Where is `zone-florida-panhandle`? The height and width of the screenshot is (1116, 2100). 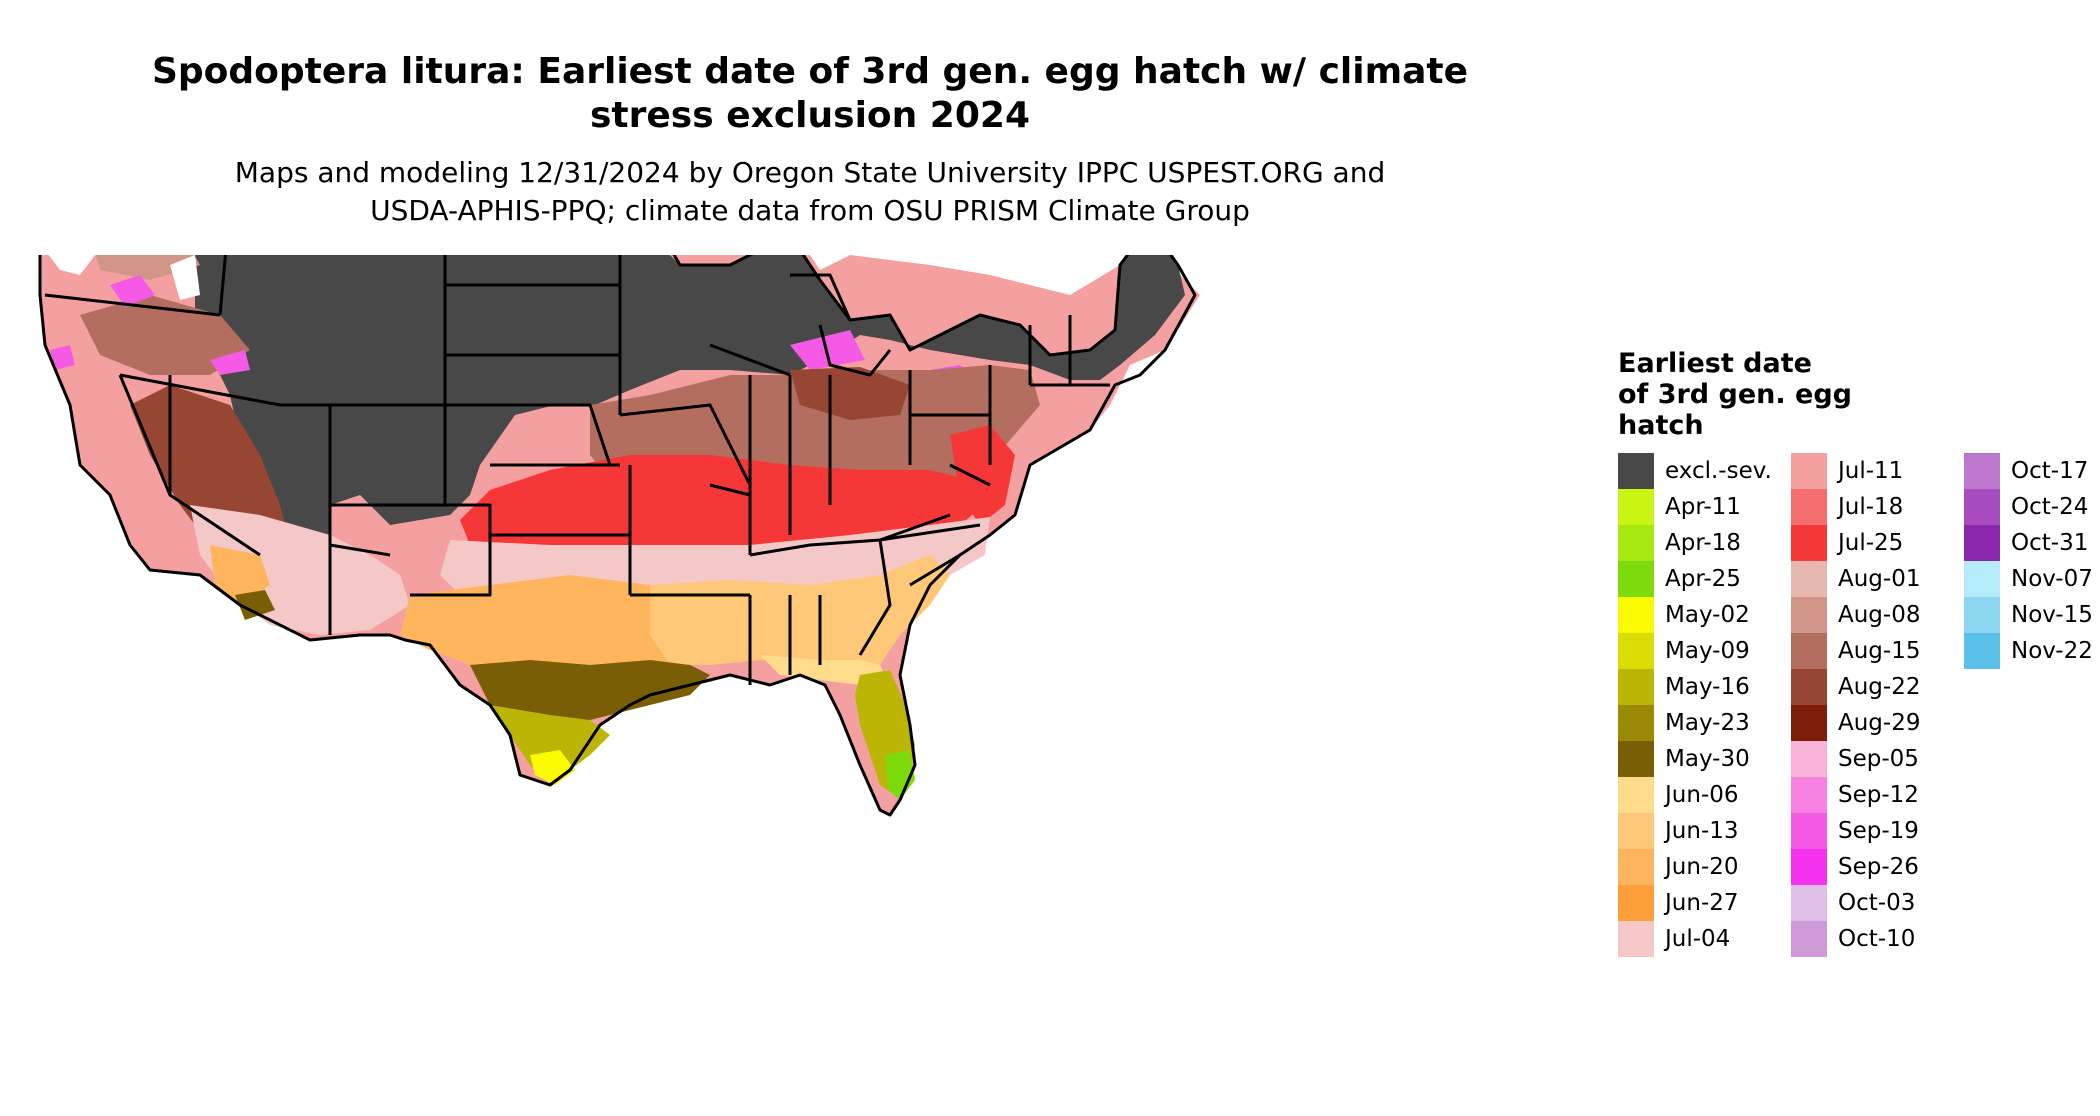 zone-florida-panhandle is located at coordinates (825, 670).